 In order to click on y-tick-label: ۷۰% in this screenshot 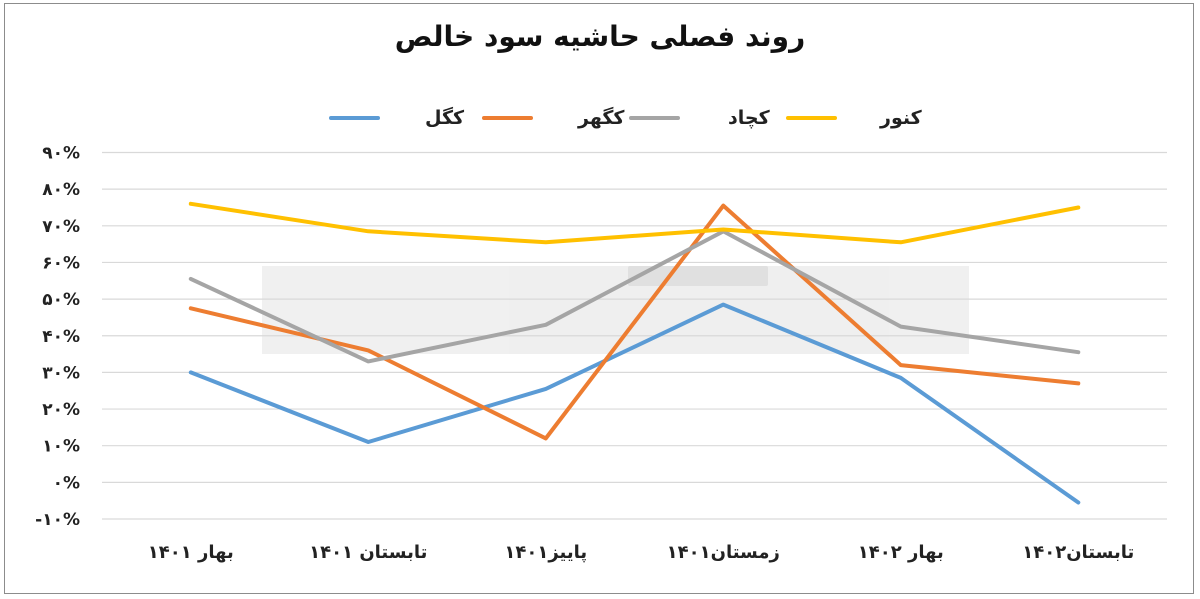, I will do `click(61, 227)`.